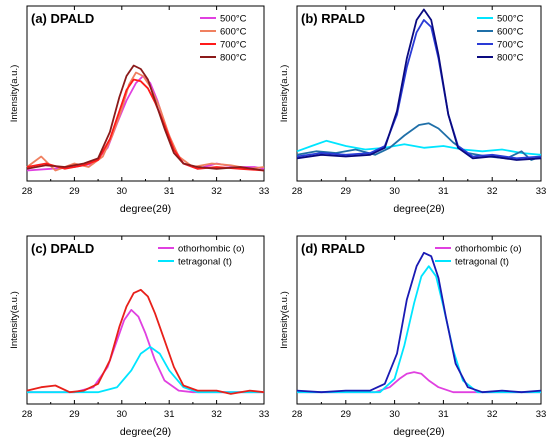 This screenshot has height=446, width=550. Describe the element at coordinates (510, 32) in the screenshot. I see `legend-label-b-1: 600°C` at that location.